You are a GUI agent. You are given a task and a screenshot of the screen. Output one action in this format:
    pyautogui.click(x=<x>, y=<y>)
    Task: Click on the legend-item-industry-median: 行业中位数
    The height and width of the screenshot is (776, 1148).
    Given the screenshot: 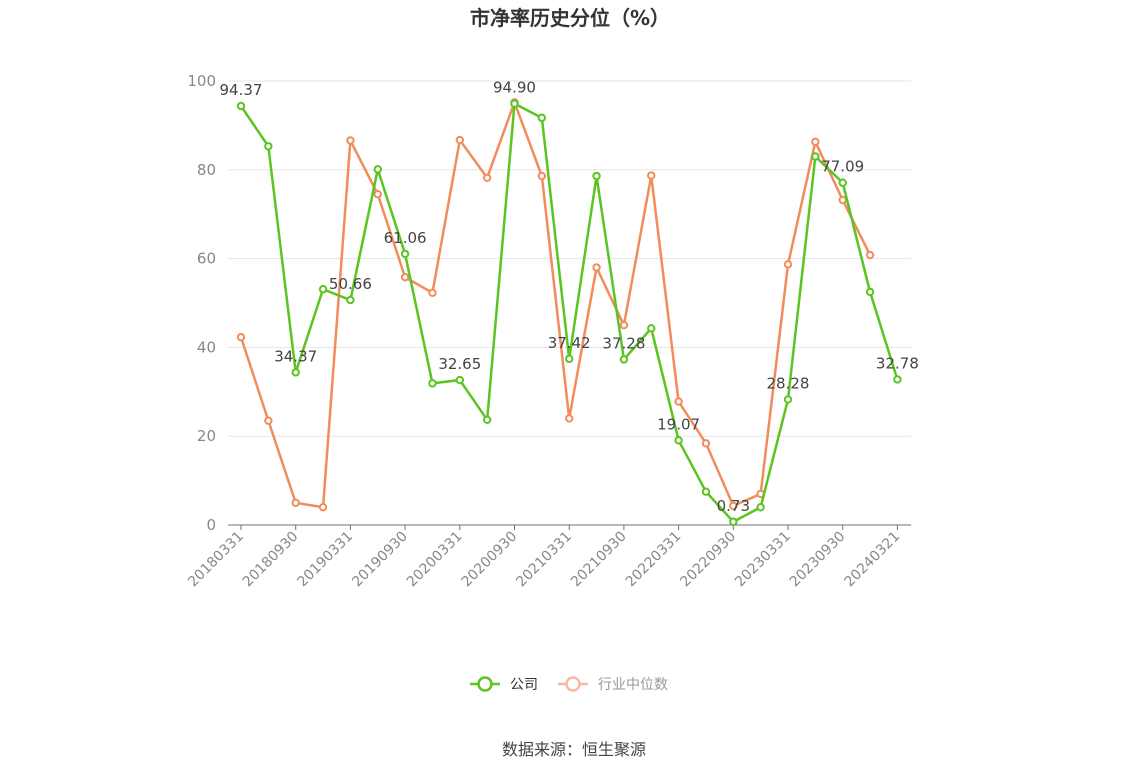 What is the action you would take?
    pyautogui.click(x=613, y=684)
    